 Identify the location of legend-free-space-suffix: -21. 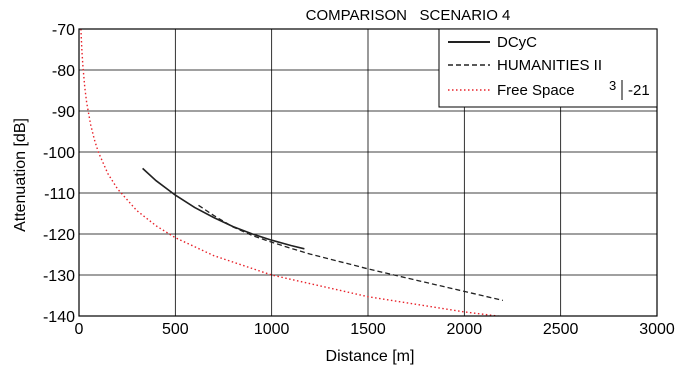
(639, 90).